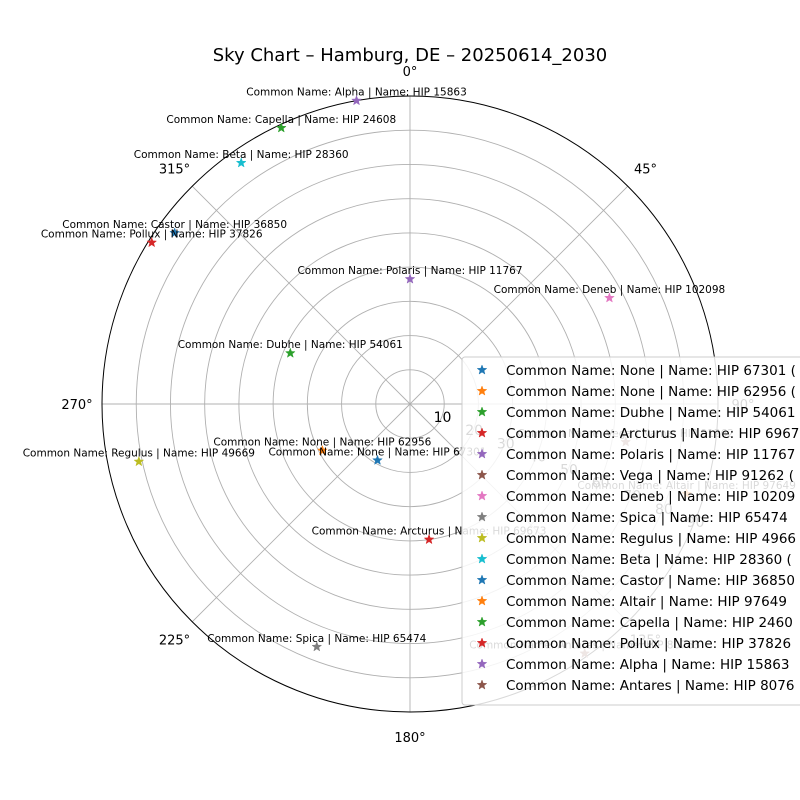  What do you see at coordinates (443, 418) in the screenshot?
I see `radial-tick-label: 10` at bounding box center [443, 418].